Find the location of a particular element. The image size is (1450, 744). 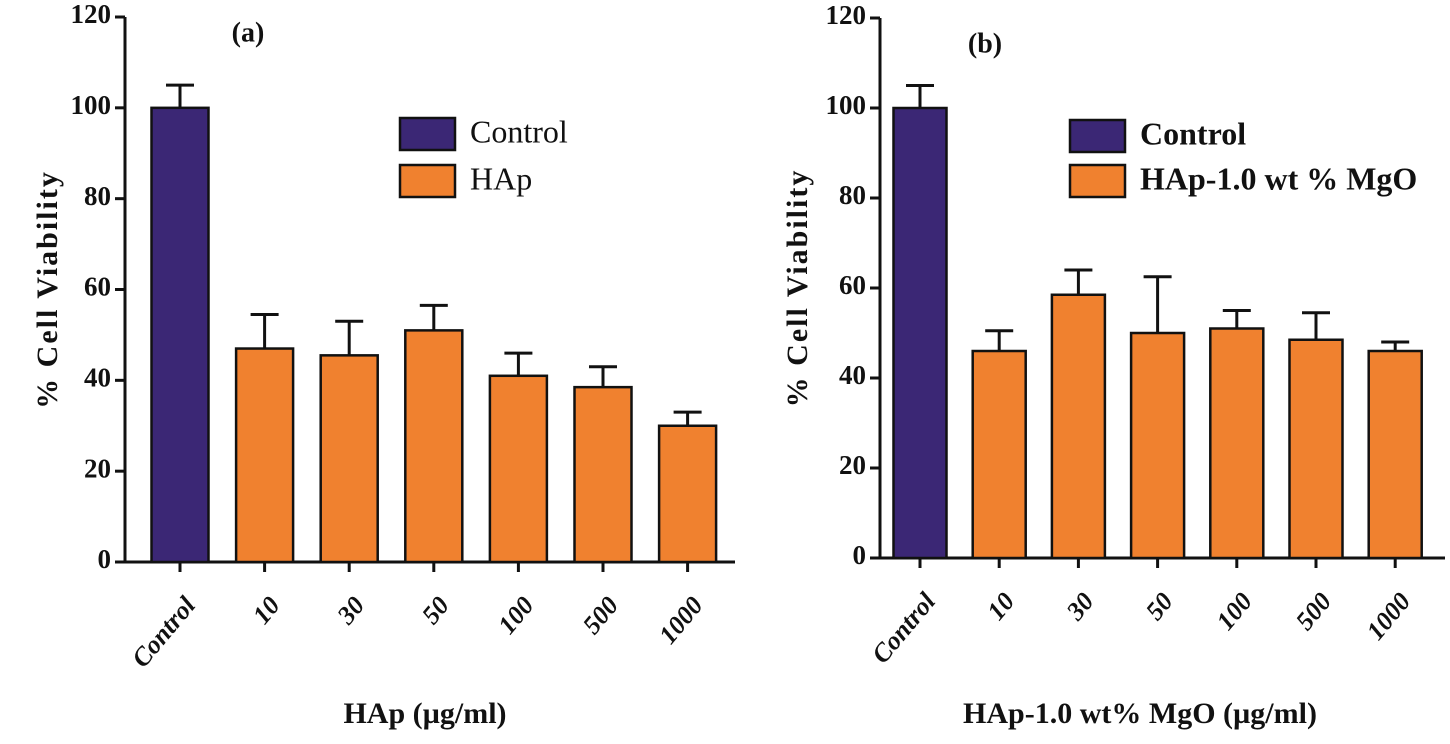

legend-label: HAp-1.0 wt % MgO is located at coordinates (1278, 178).